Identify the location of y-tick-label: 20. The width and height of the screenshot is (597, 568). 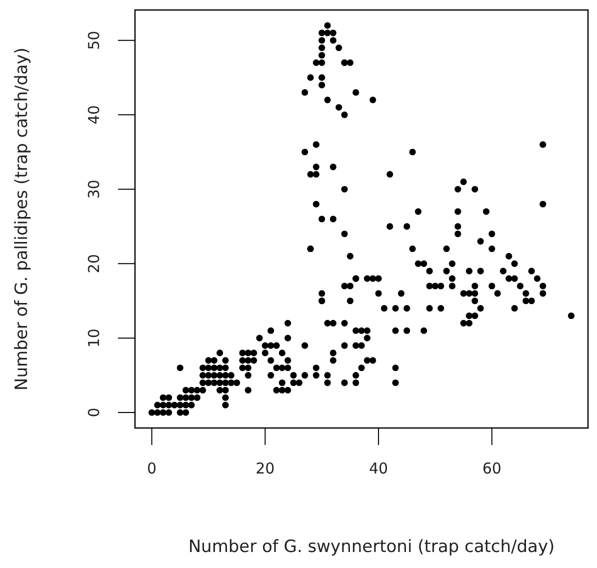
(94, 264).